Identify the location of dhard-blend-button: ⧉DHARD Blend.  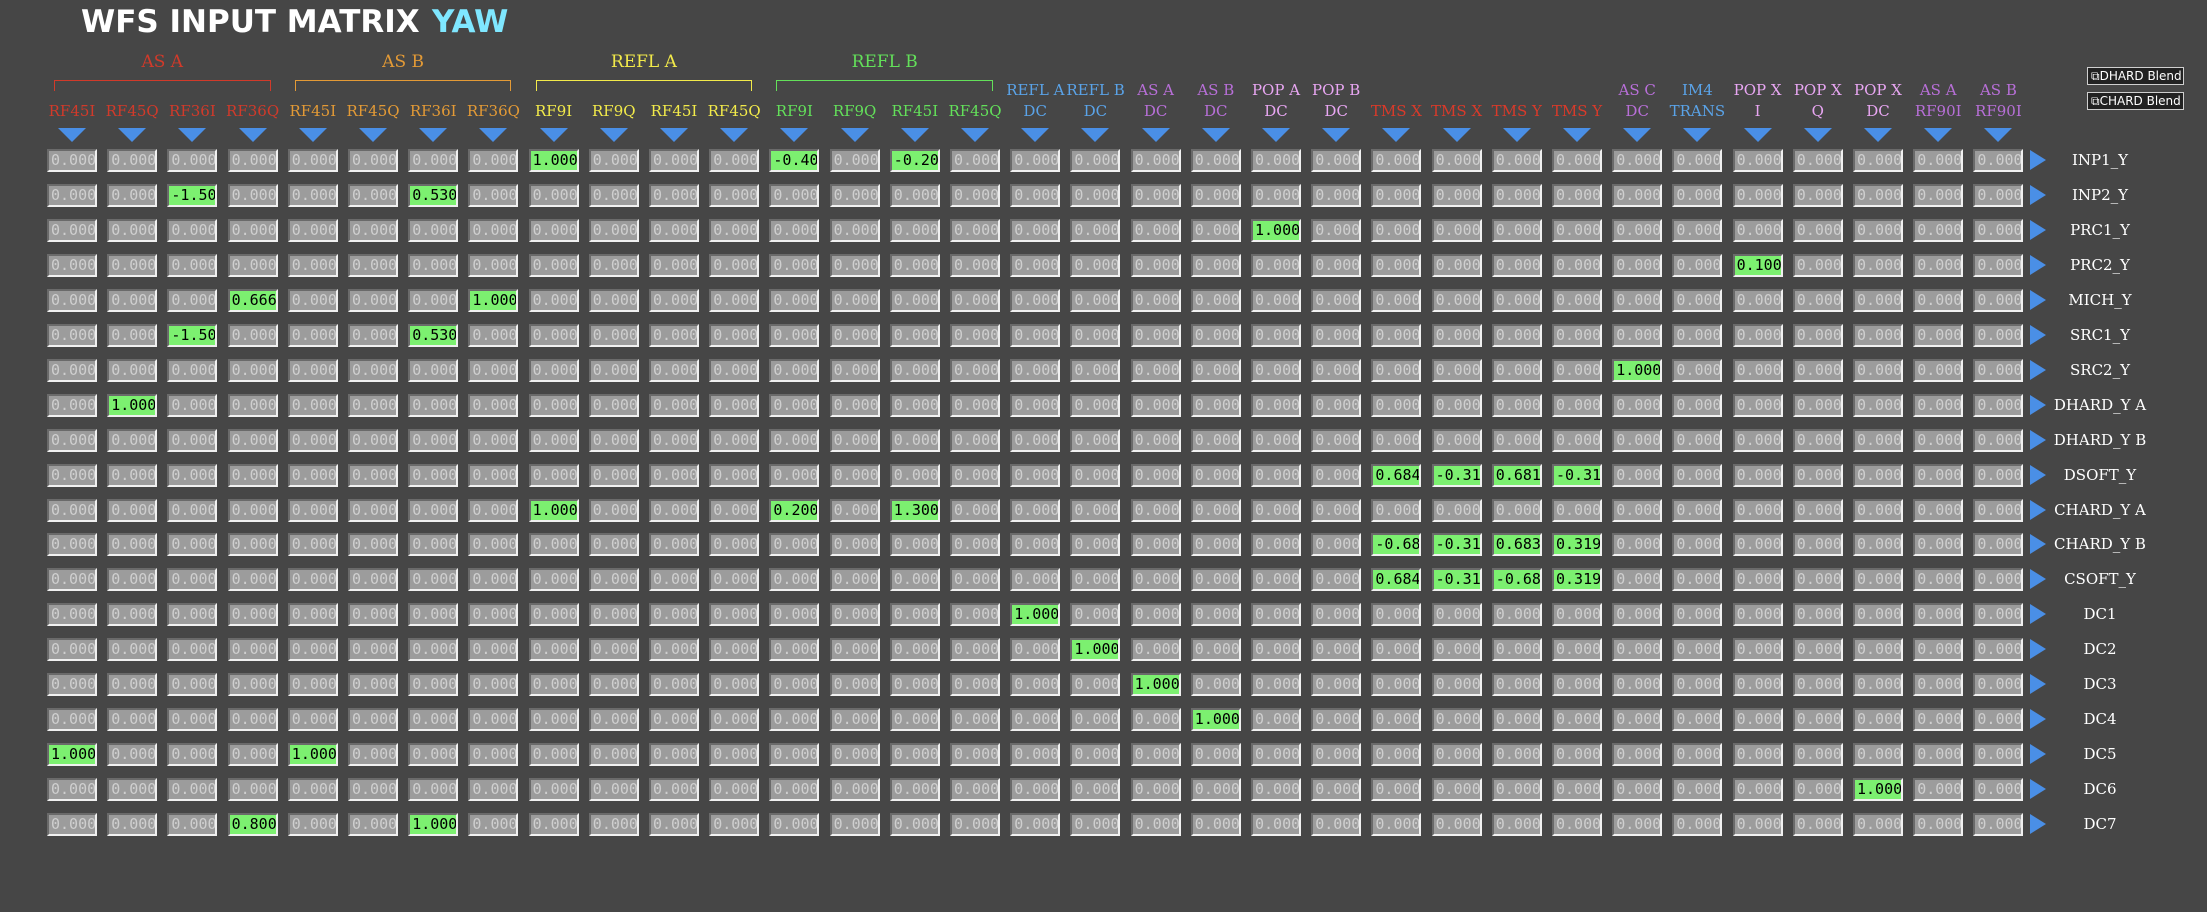
(2135, 76).